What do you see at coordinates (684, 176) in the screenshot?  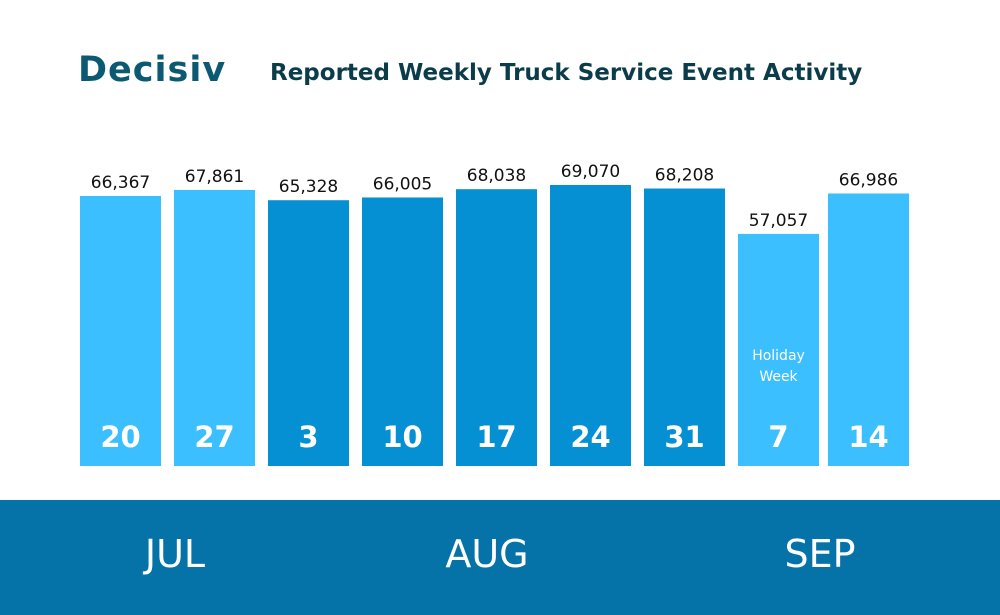 I see `value-label: 68,208` at bounding box center [684, 176].